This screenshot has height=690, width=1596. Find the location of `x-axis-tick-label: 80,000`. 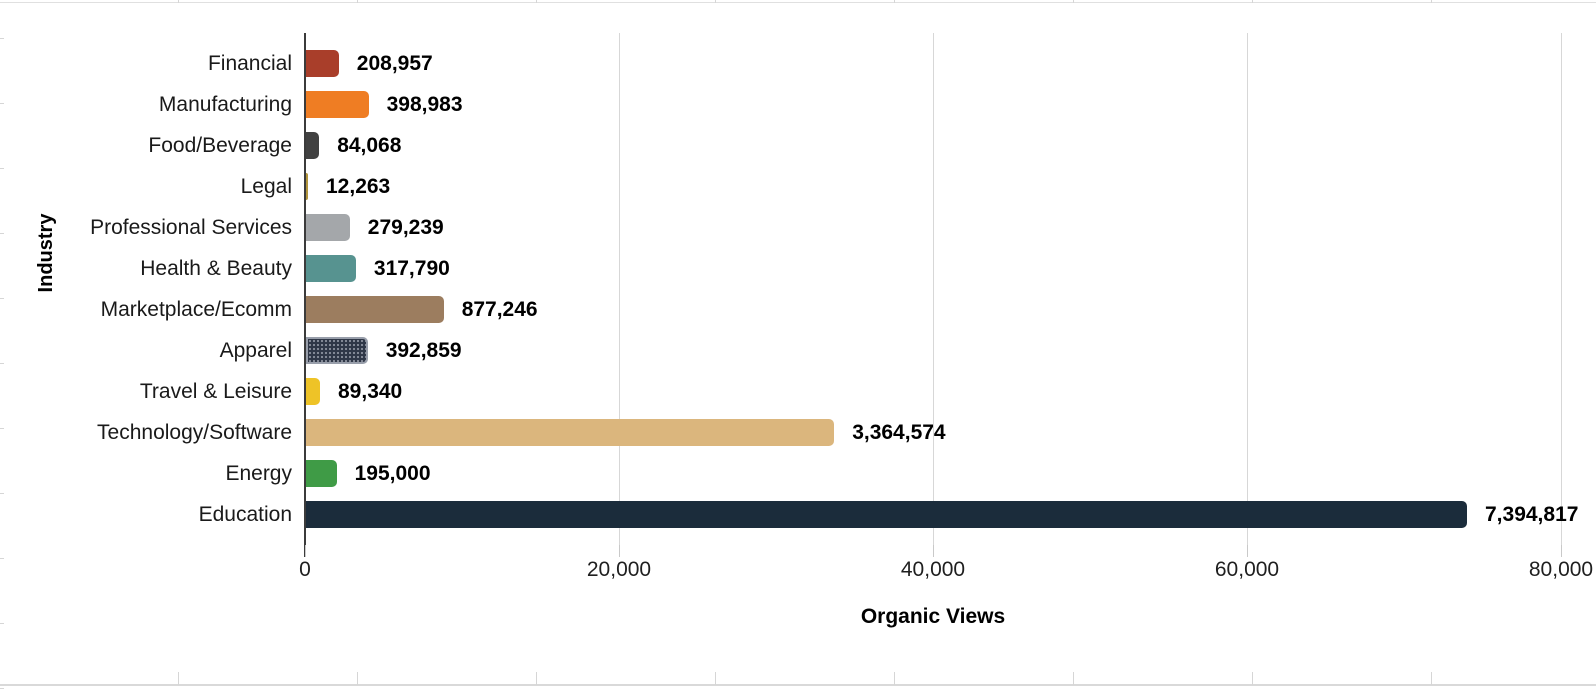

x-axis-tick-label: 80,000 is located at coordinates (1561, 569).